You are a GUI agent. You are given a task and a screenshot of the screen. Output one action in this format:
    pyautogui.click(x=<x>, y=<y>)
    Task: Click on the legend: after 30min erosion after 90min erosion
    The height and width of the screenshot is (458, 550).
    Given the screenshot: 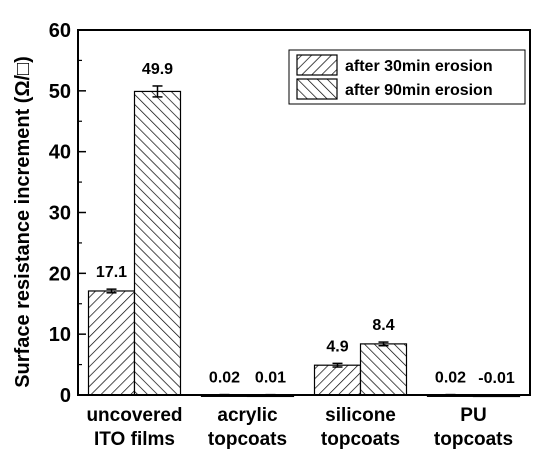 What is the action you would take?
    pyautogui.click(x=407, y=77)
    